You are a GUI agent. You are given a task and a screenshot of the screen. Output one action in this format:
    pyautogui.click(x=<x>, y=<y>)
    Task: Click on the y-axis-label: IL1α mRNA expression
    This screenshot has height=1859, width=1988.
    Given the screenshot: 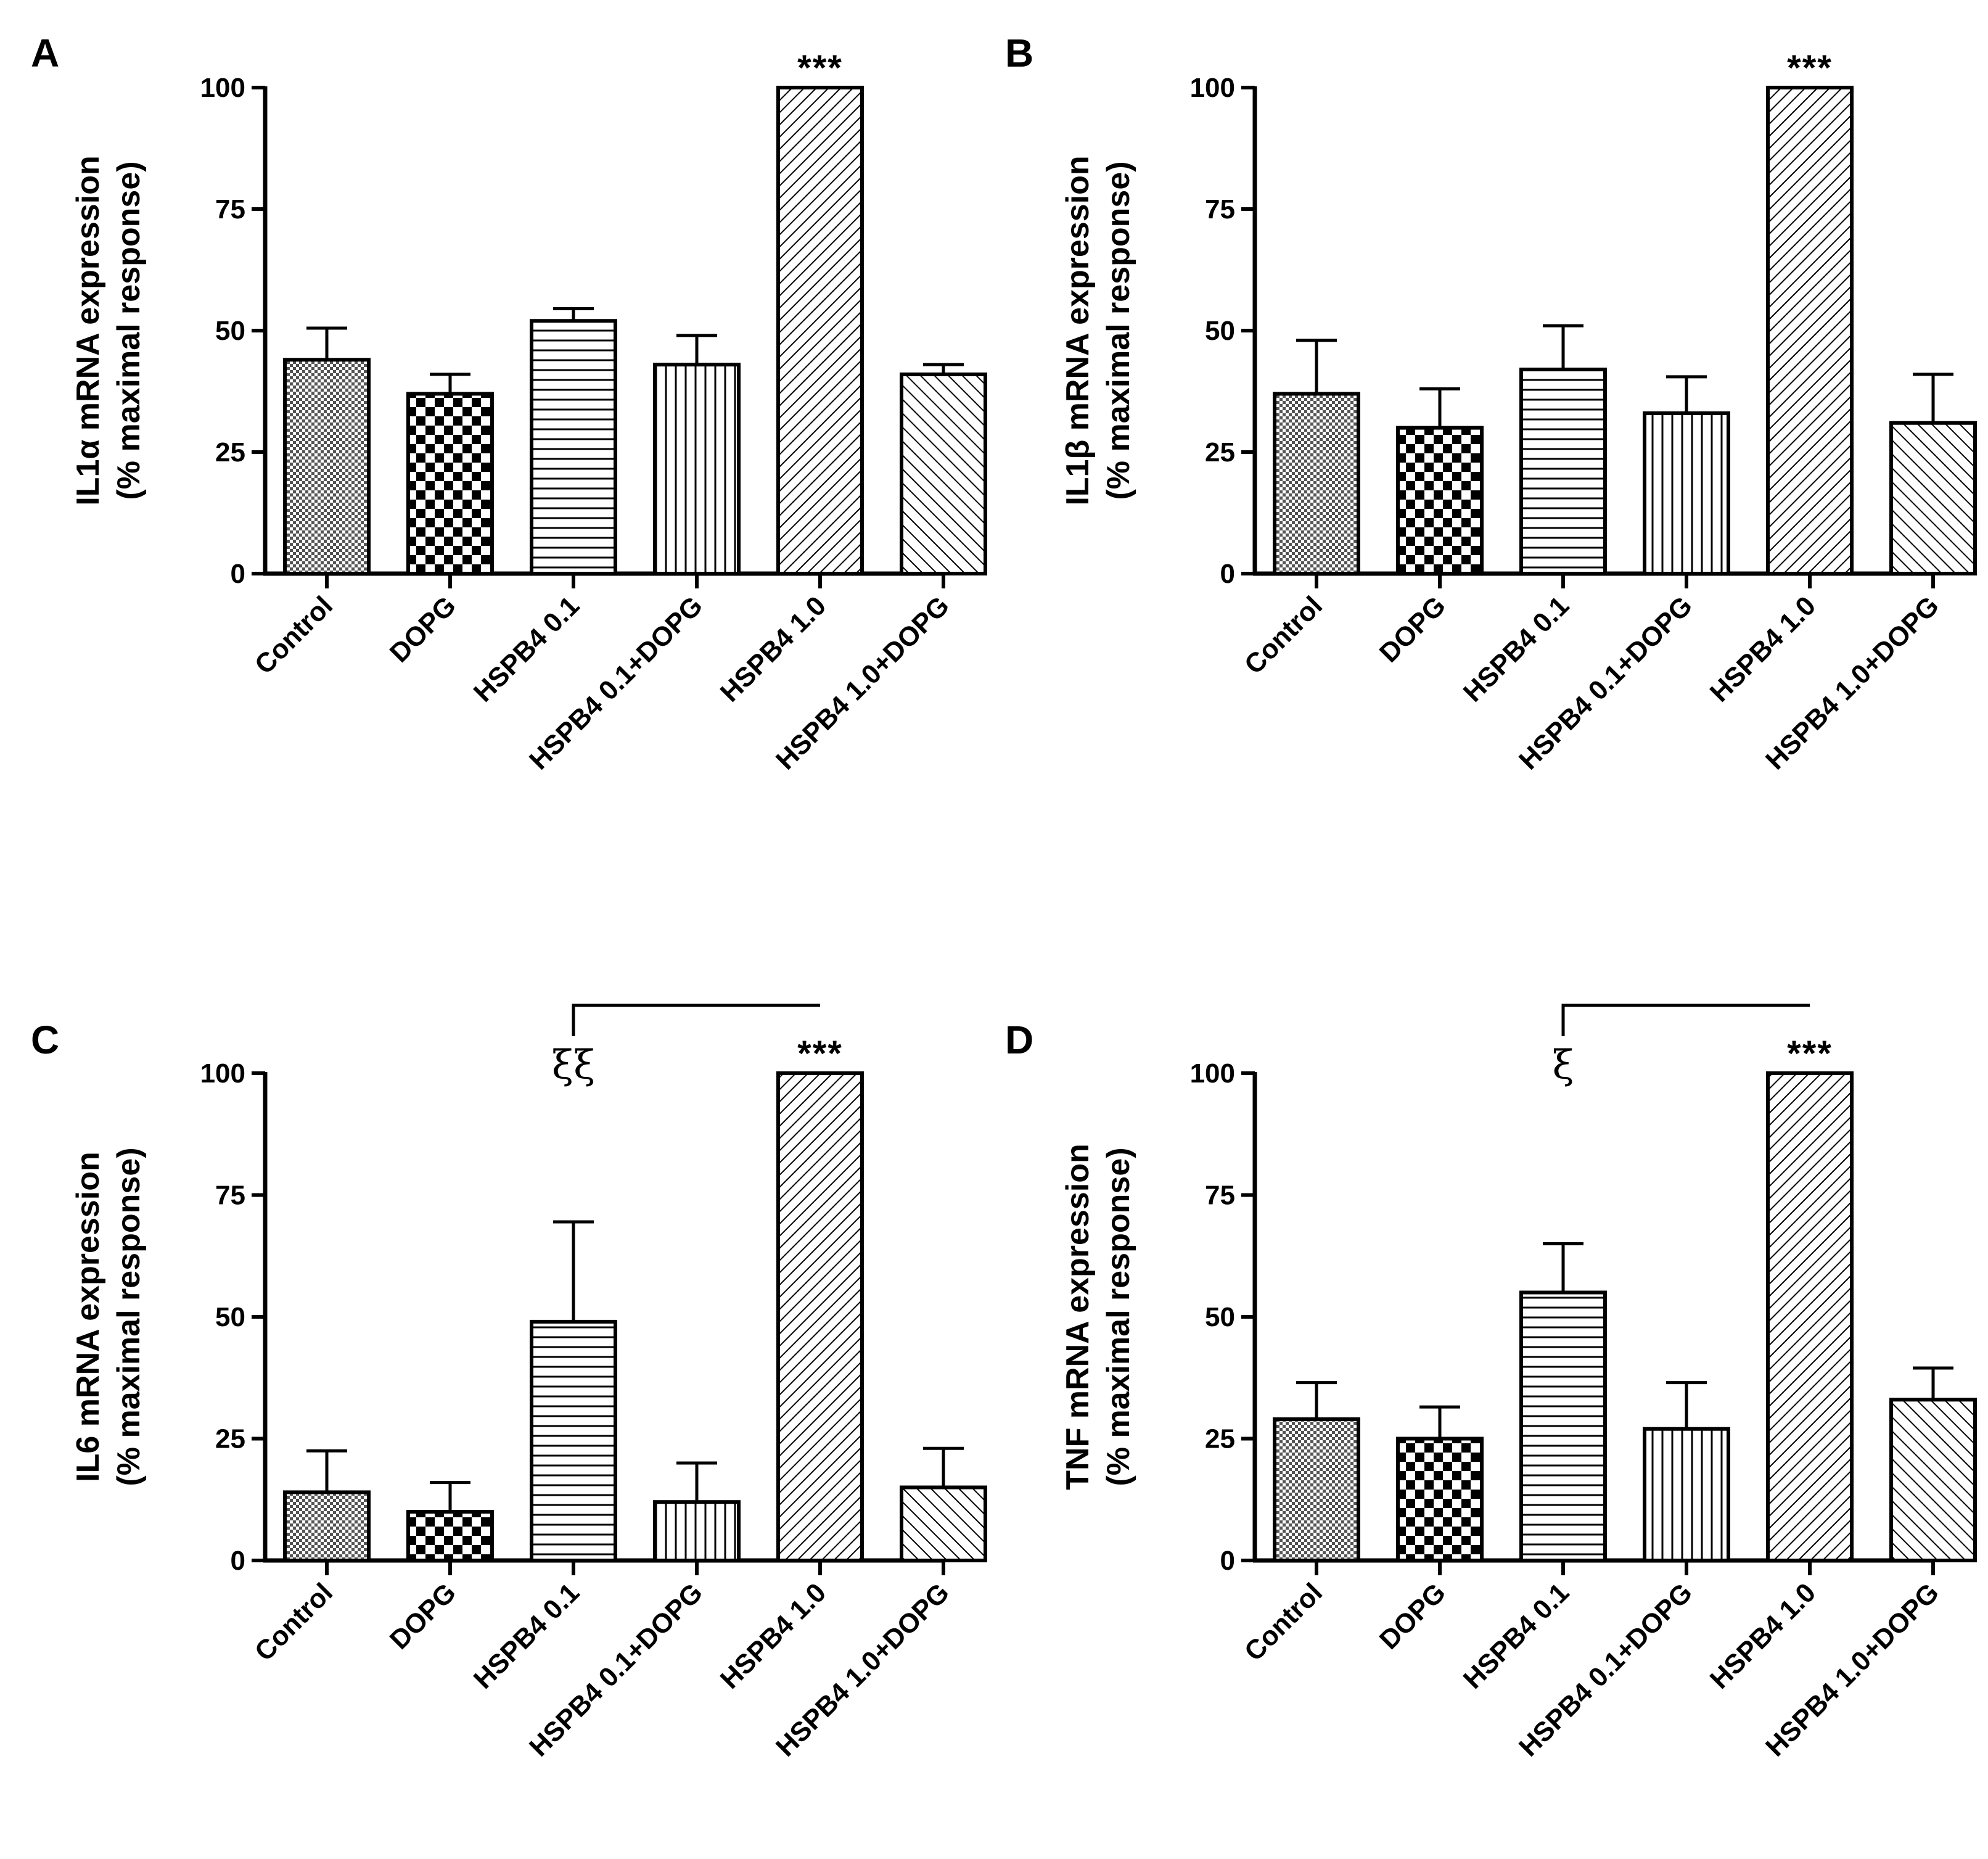 What is the action you would take?
    pyautogui.click(x=88, y=330)
    